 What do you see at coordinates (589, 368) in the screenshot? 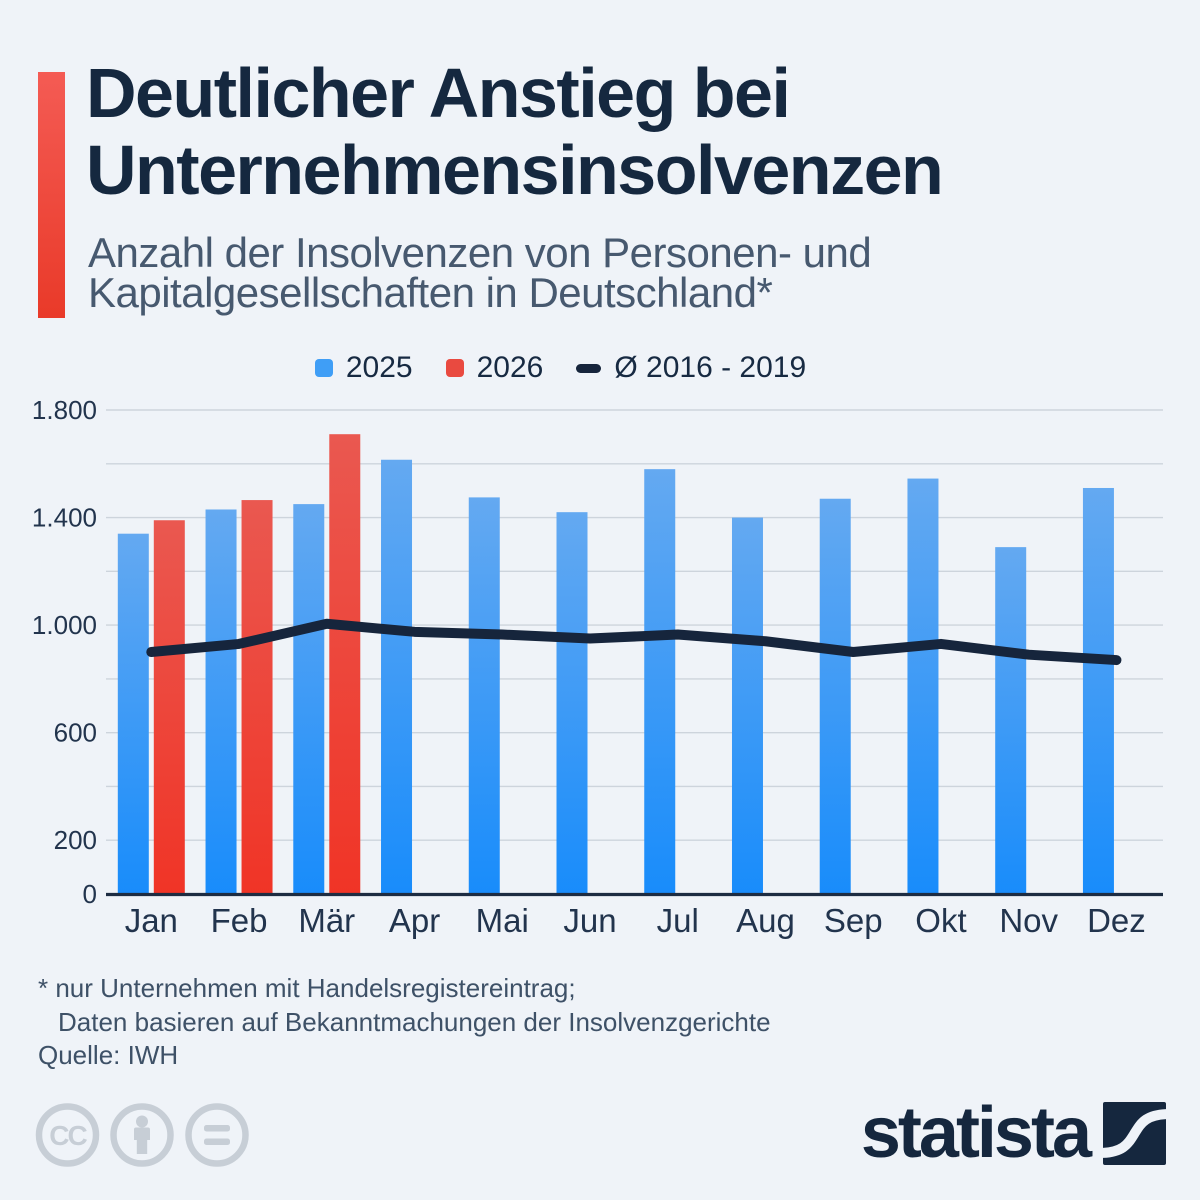
I see `legend-swatch-average-line` at bounding box center [589, 368].